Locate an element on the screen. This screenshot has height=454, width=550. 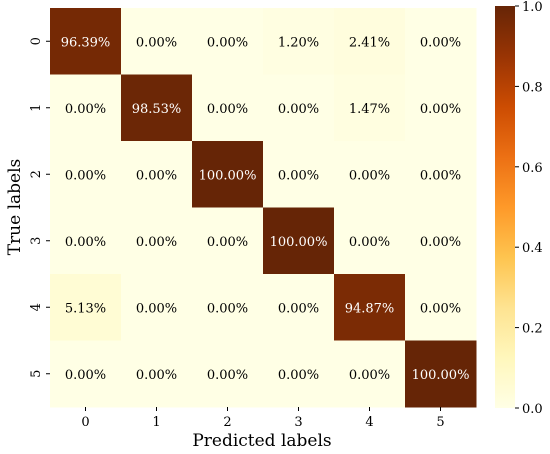
y-tick-label: 3 is located at coordinates (36, 241).